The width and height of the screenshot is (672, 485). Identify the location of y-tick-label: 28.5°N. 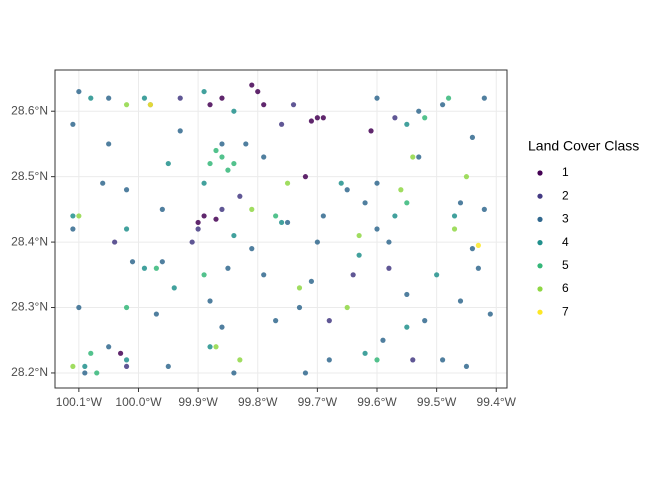
(29, 176).